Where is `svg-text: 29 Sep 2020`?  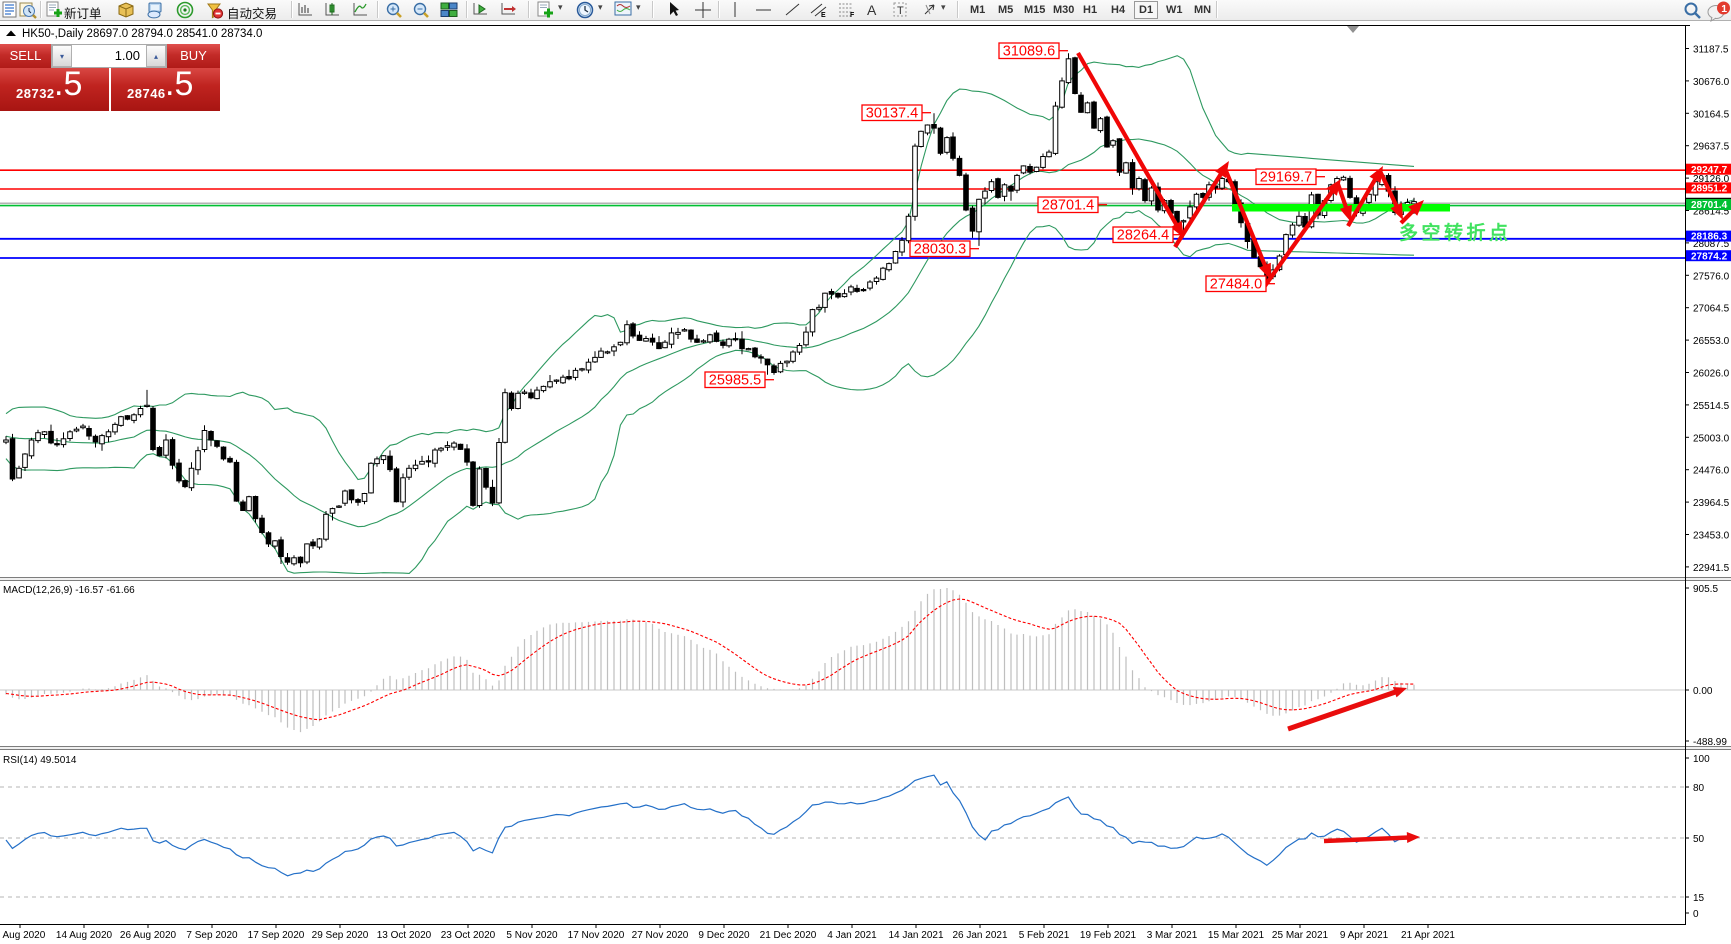 svg-text: 29 Sep 2020 is located at coordinates (340, 935).